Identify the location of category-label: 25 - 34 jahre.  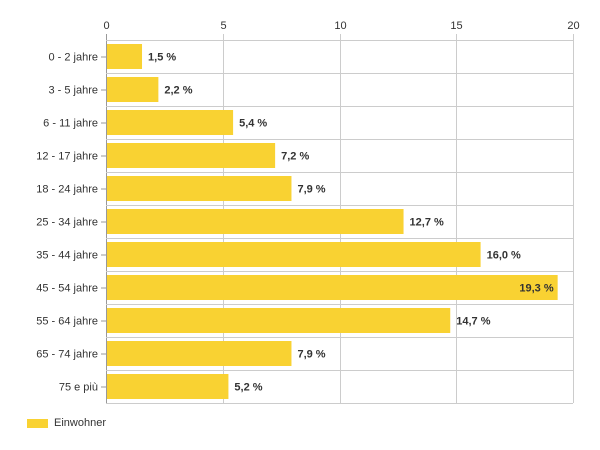
(67, 223).